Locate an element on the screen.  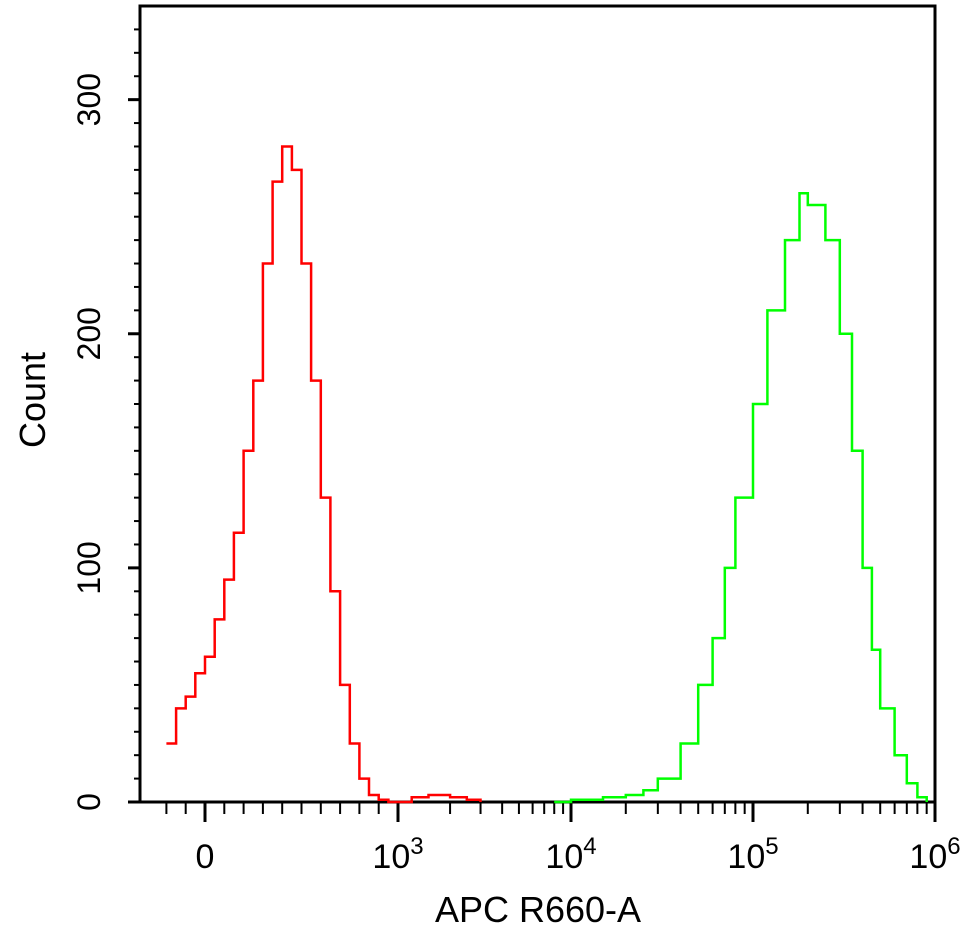
x-axis-ticks: 0 10³ 10⁴ 10⁵ 10⁶ is located at coordinates (563, 839).